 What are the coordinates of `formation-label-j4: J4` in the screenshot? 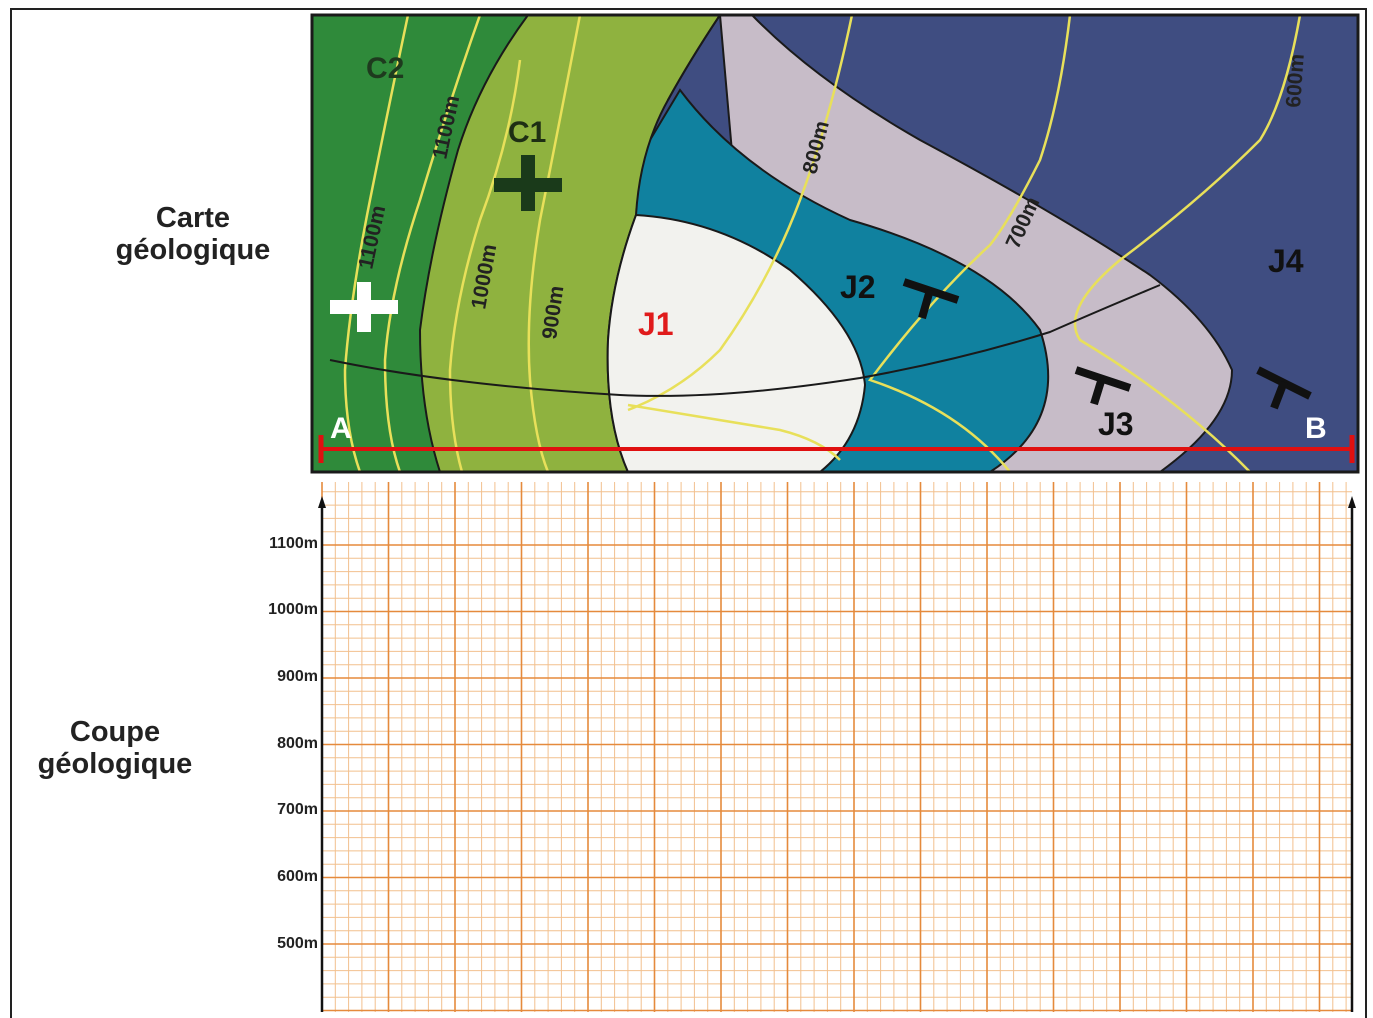 It's located at (1286, 261).